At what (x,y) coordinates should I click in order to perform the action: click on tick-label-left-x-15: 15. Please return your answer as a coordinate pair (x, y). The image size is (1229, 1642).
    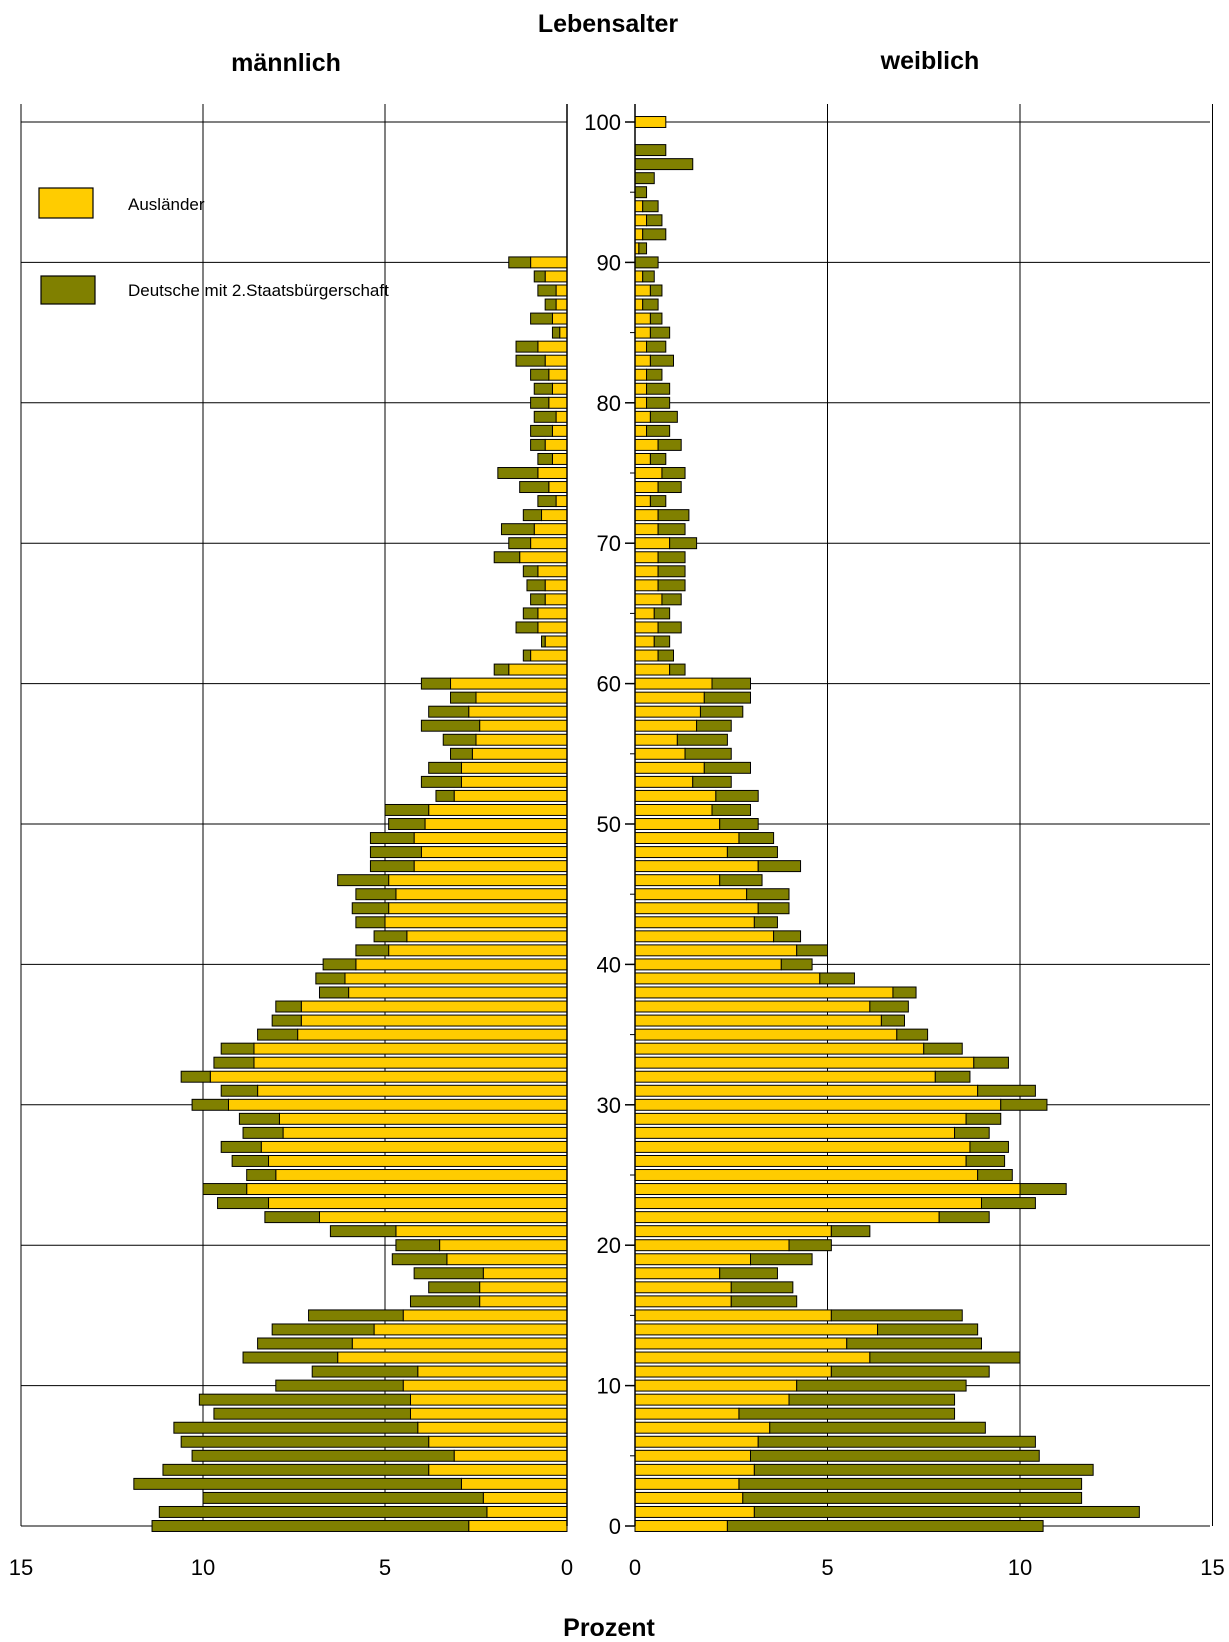
    Looking at the image, I should click on (21, 1567).